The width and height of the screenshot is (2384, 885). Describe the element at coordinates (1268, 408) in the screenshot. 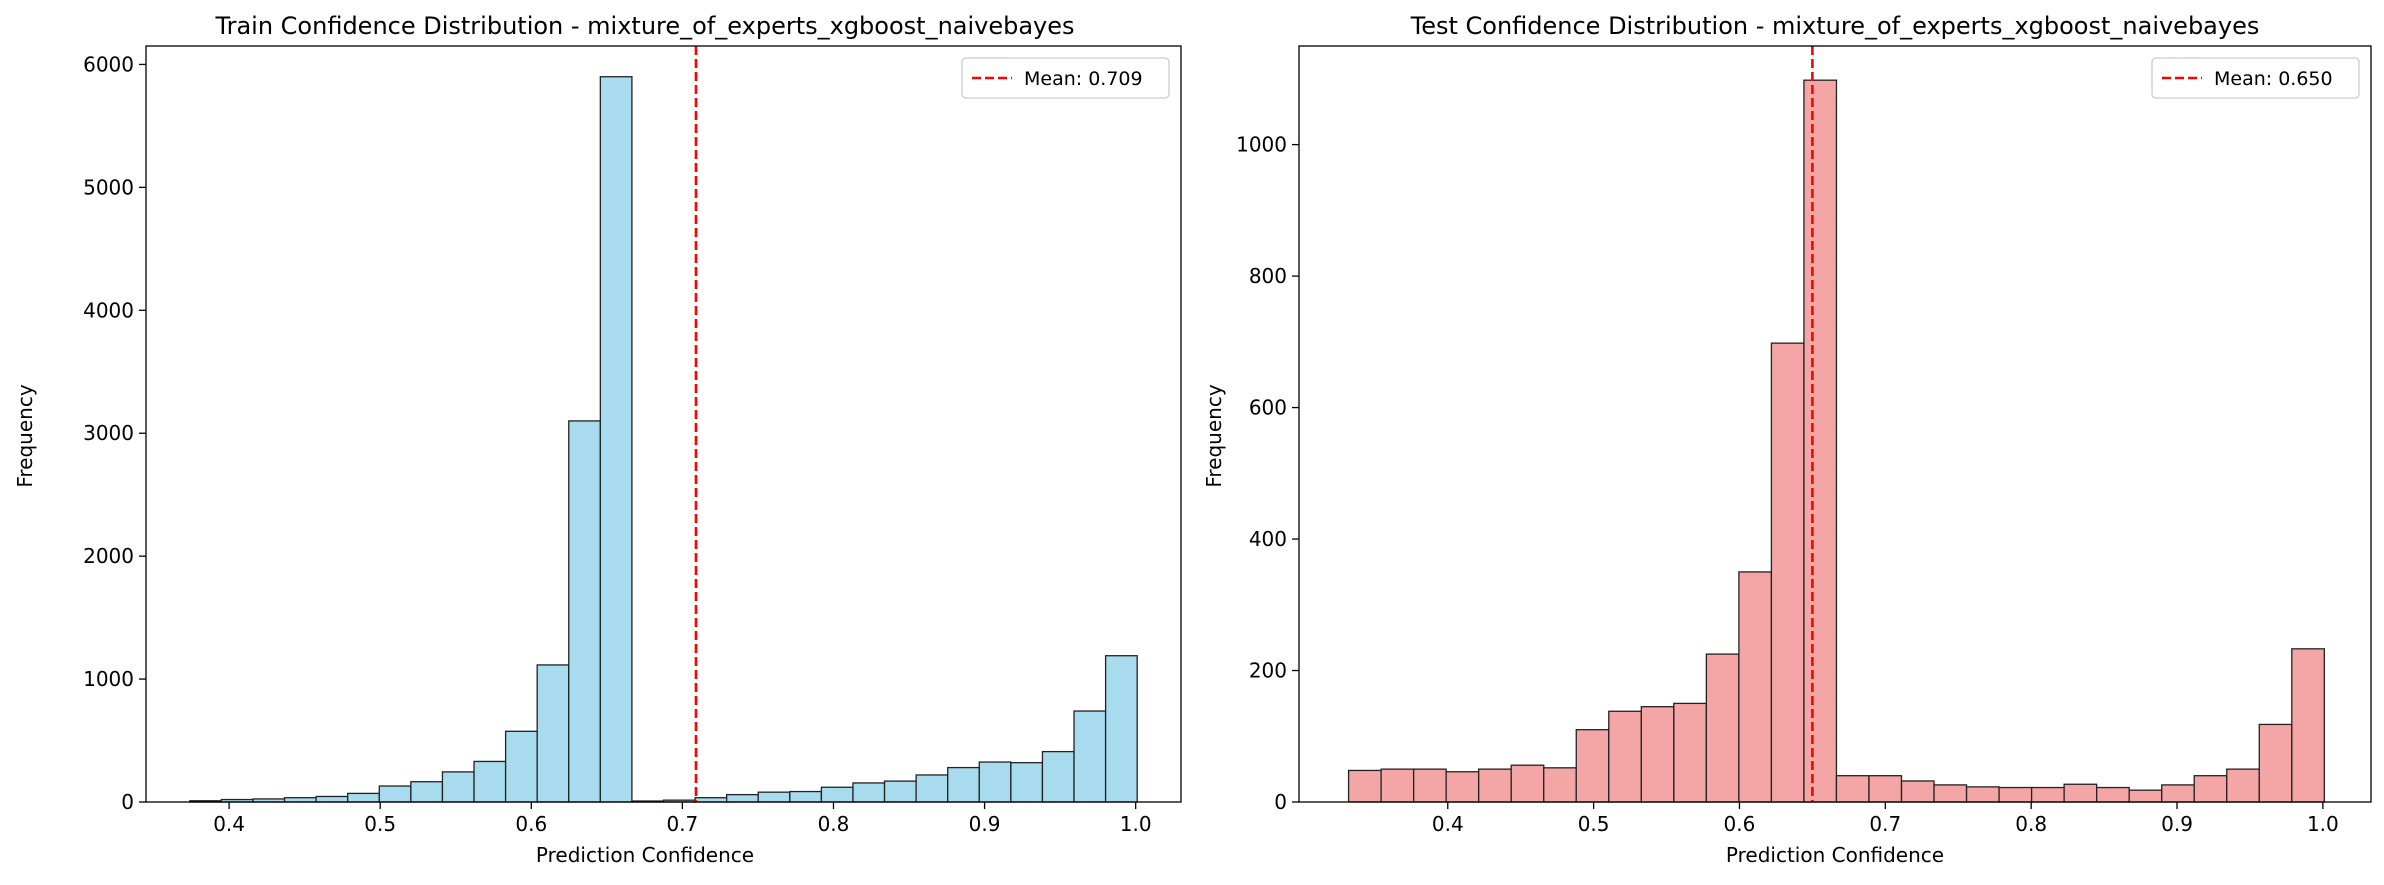

I see `y-tick-label: 600` at that location.